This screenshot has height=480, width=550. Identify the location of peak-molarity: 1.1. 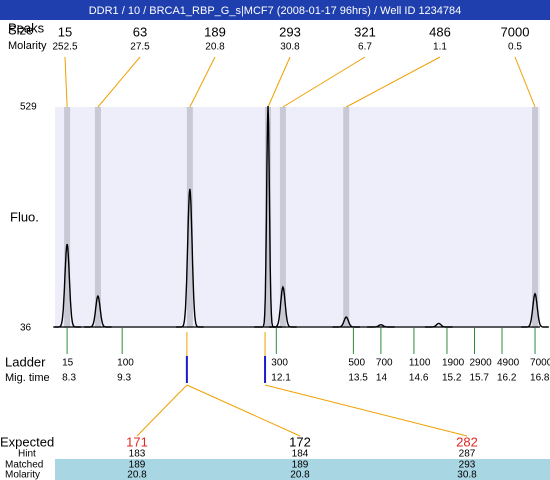
(440, 47).